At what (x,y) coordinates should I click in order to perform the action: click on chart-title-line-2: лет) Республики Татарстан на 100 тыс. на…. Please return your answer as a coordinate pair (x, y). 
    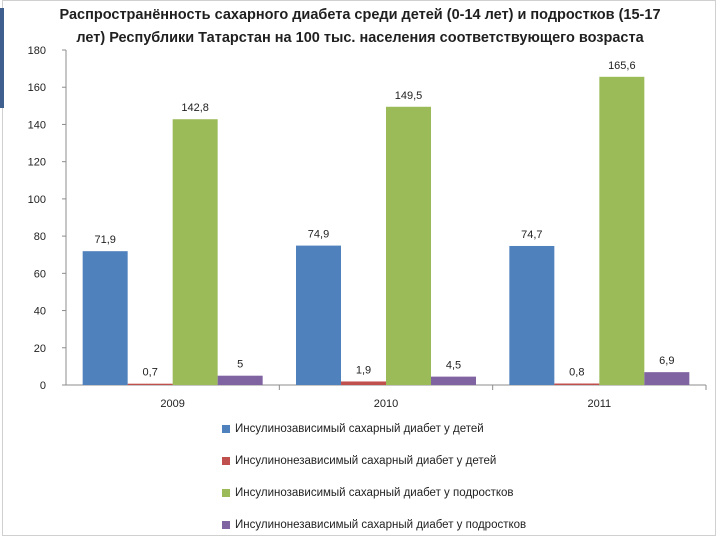
    Looking at the image, I should click on (360, 38).